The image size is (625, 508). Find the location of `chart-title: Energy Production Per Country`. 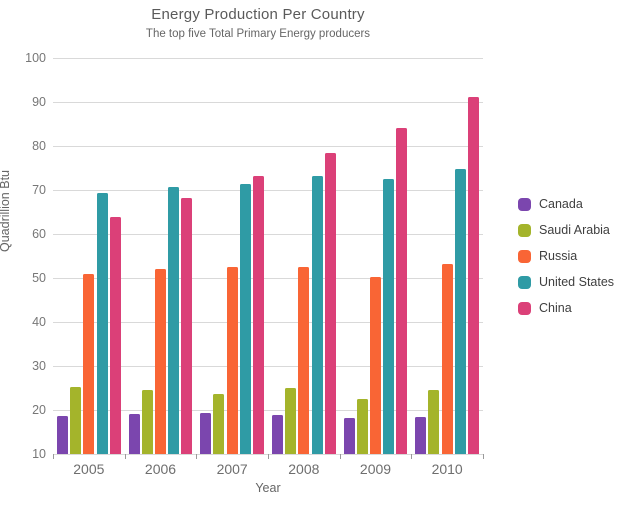

chart-title: Energy Production Per Country is located at coordinates (258, 14).